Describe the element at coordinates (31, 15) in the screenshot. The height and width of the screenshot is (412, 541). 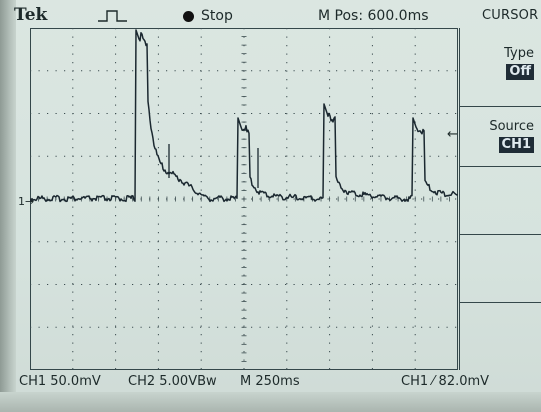
I see `brand-logo: Tek` at that location.